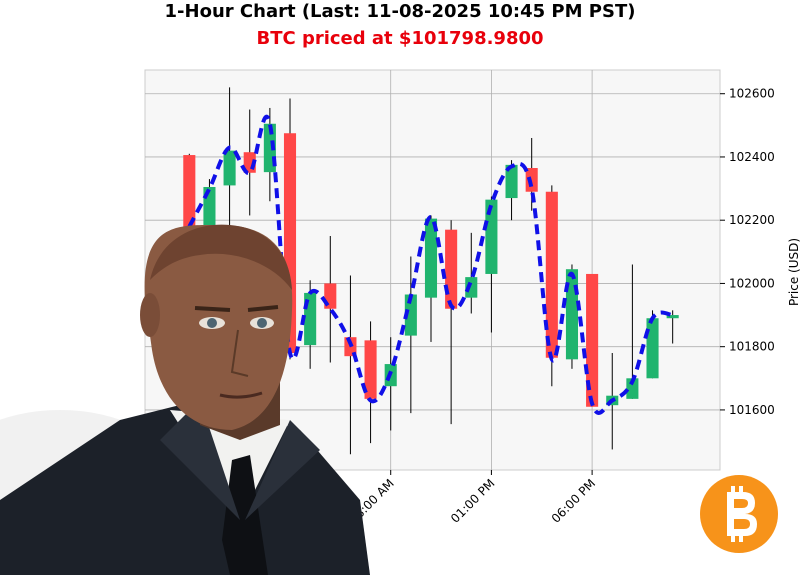 The height and width of the screenshot is (575, 800). What do you see at coordinates (399, 38) in the screenshot?
I see `chart-subtitle: BTC priced at $101798.9800` at bounding box center [399, 38].